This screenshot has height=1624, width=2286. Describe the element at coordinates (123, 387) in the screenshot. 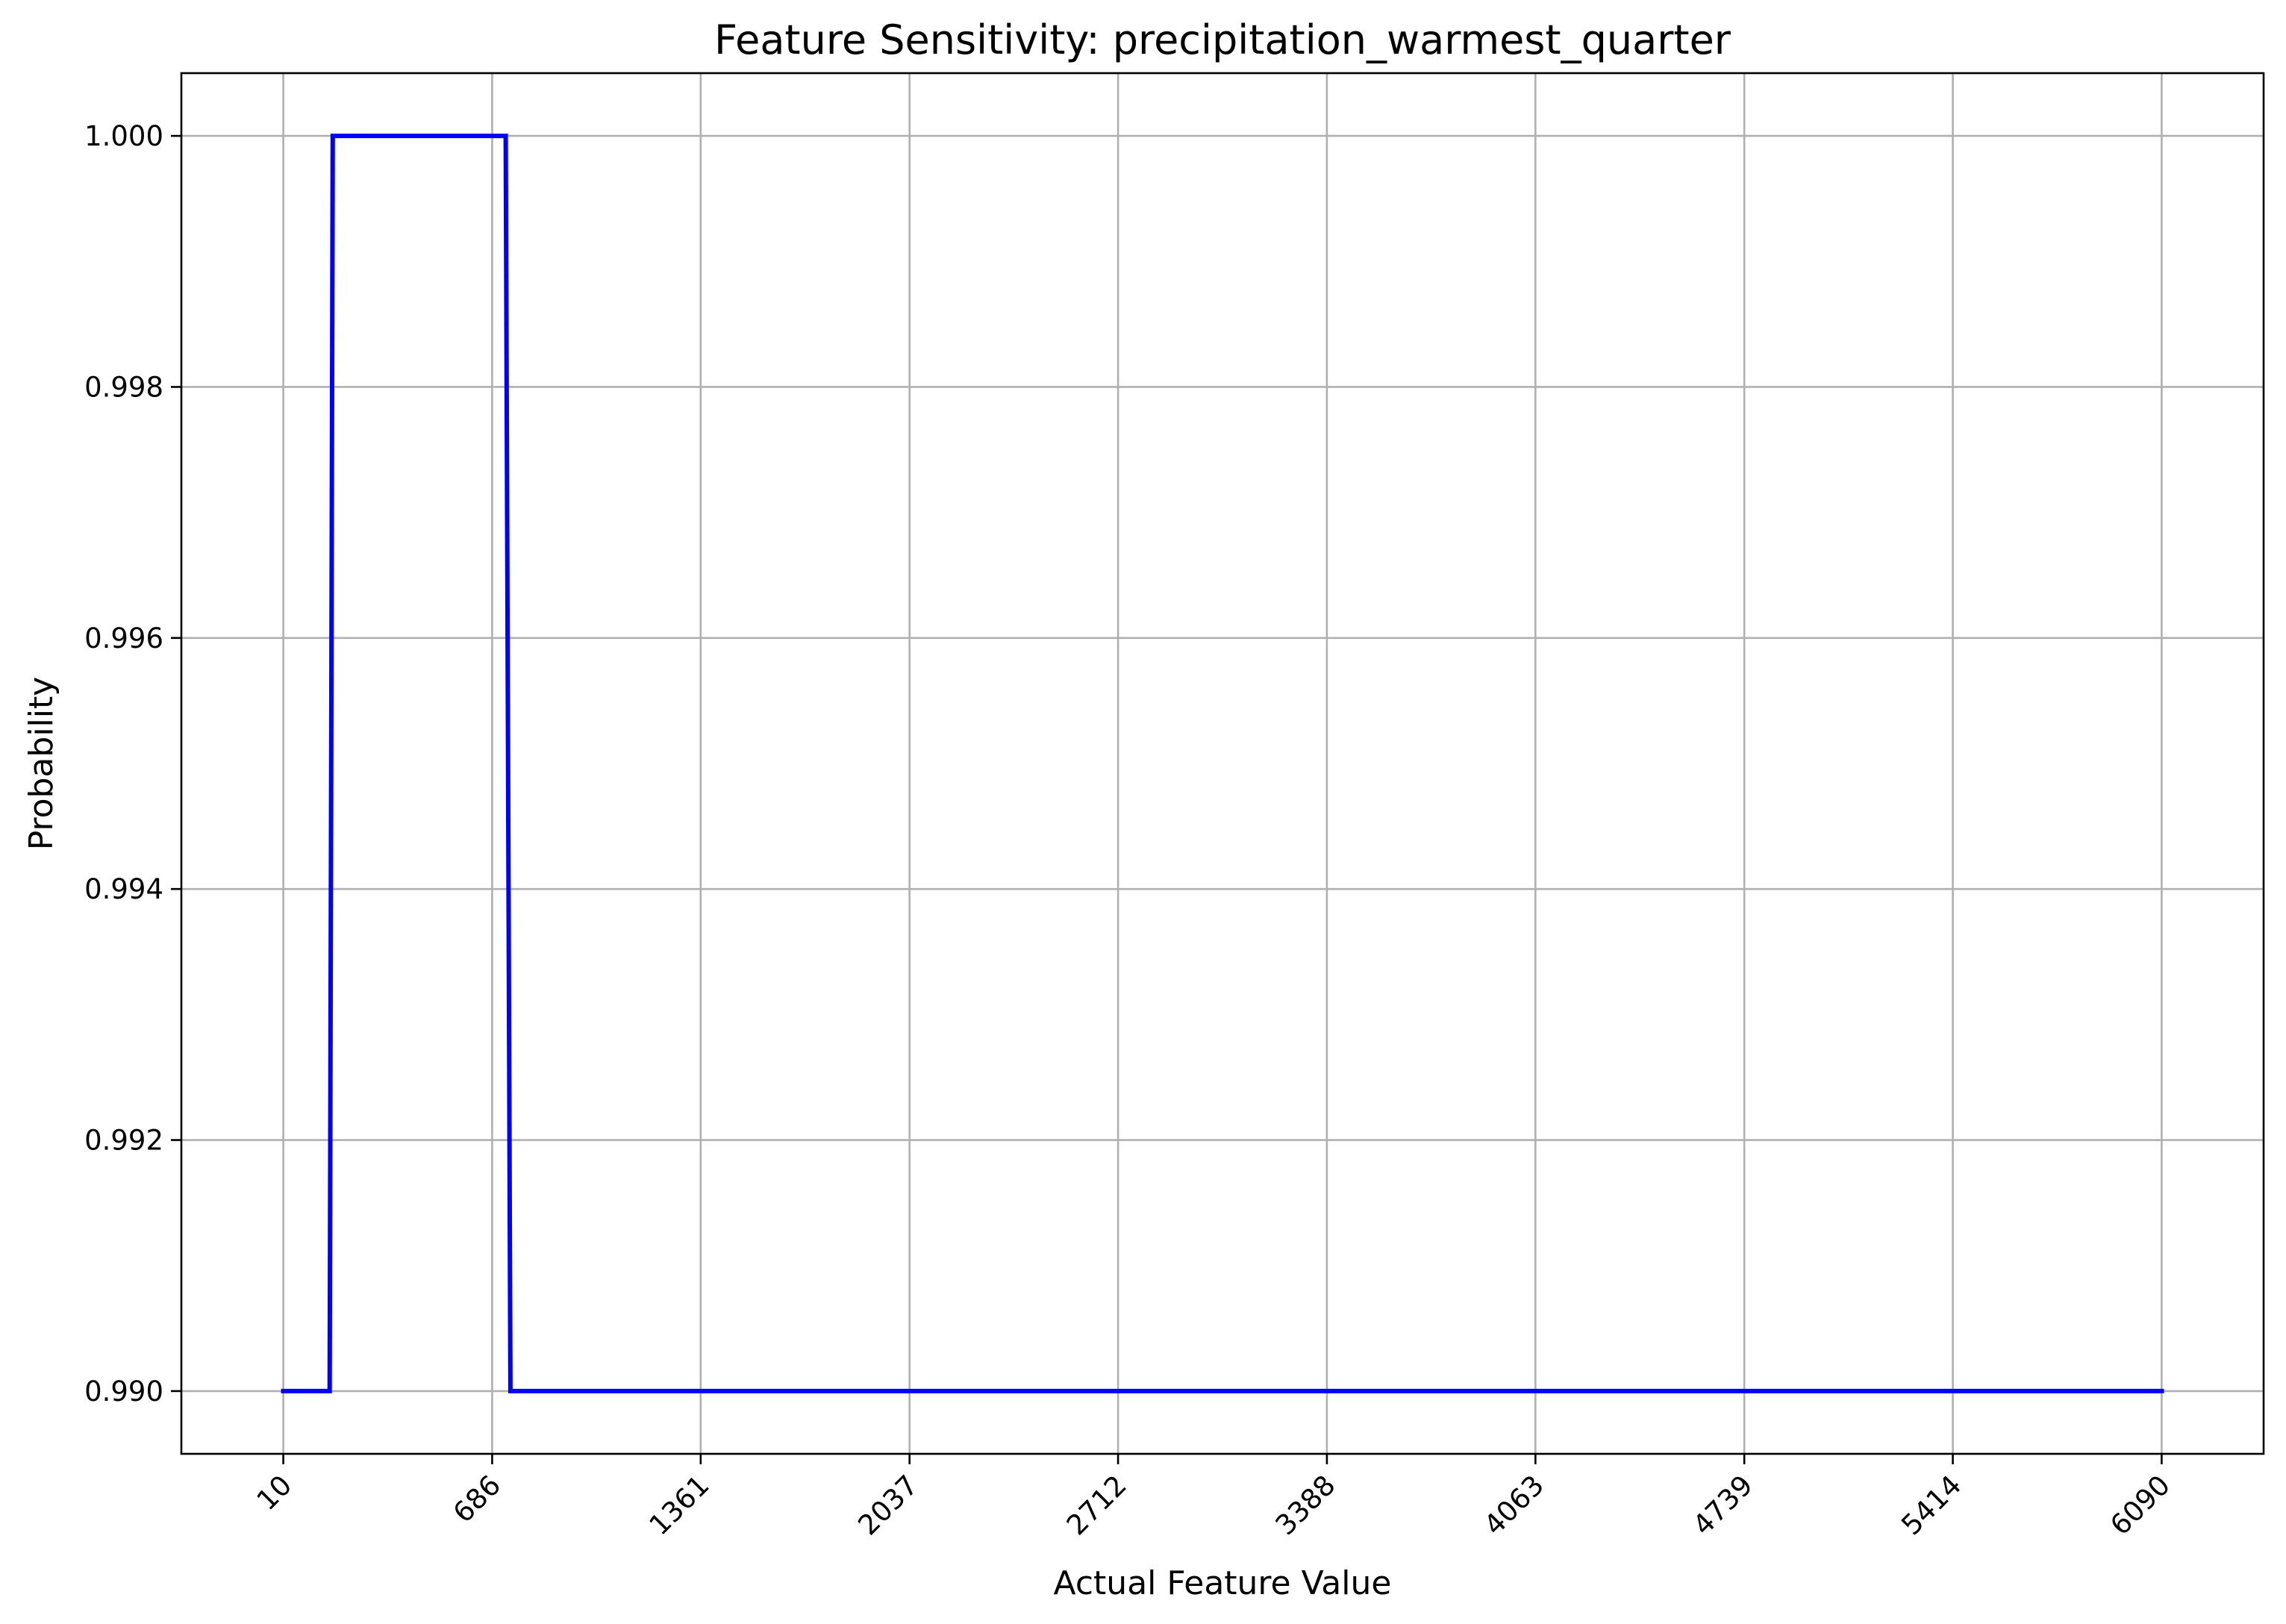

I see `y-tick-label: 0.998` at that location.